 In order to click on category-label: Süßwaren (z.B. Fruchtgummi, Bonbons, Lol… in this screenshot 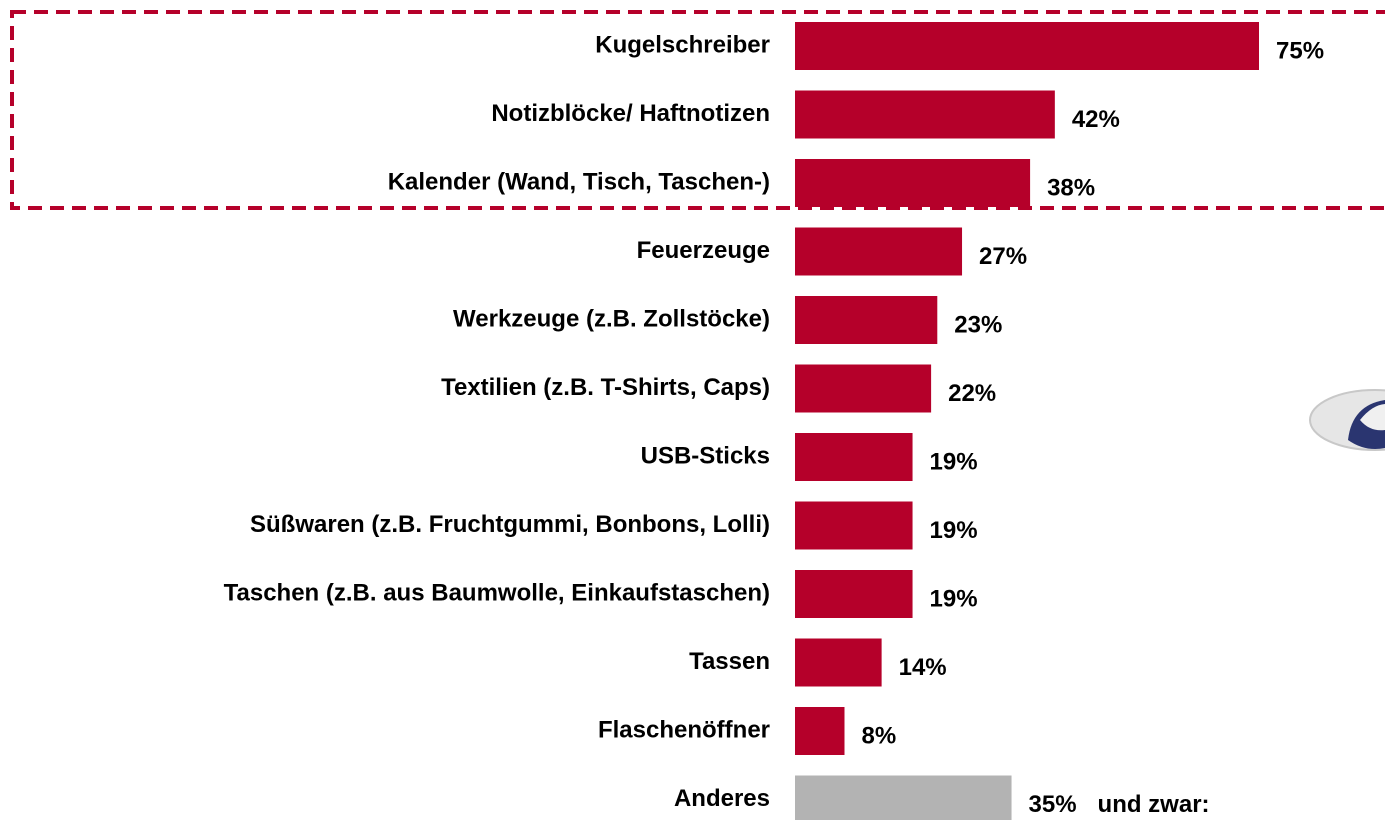, I will do `click(510, 524)`.